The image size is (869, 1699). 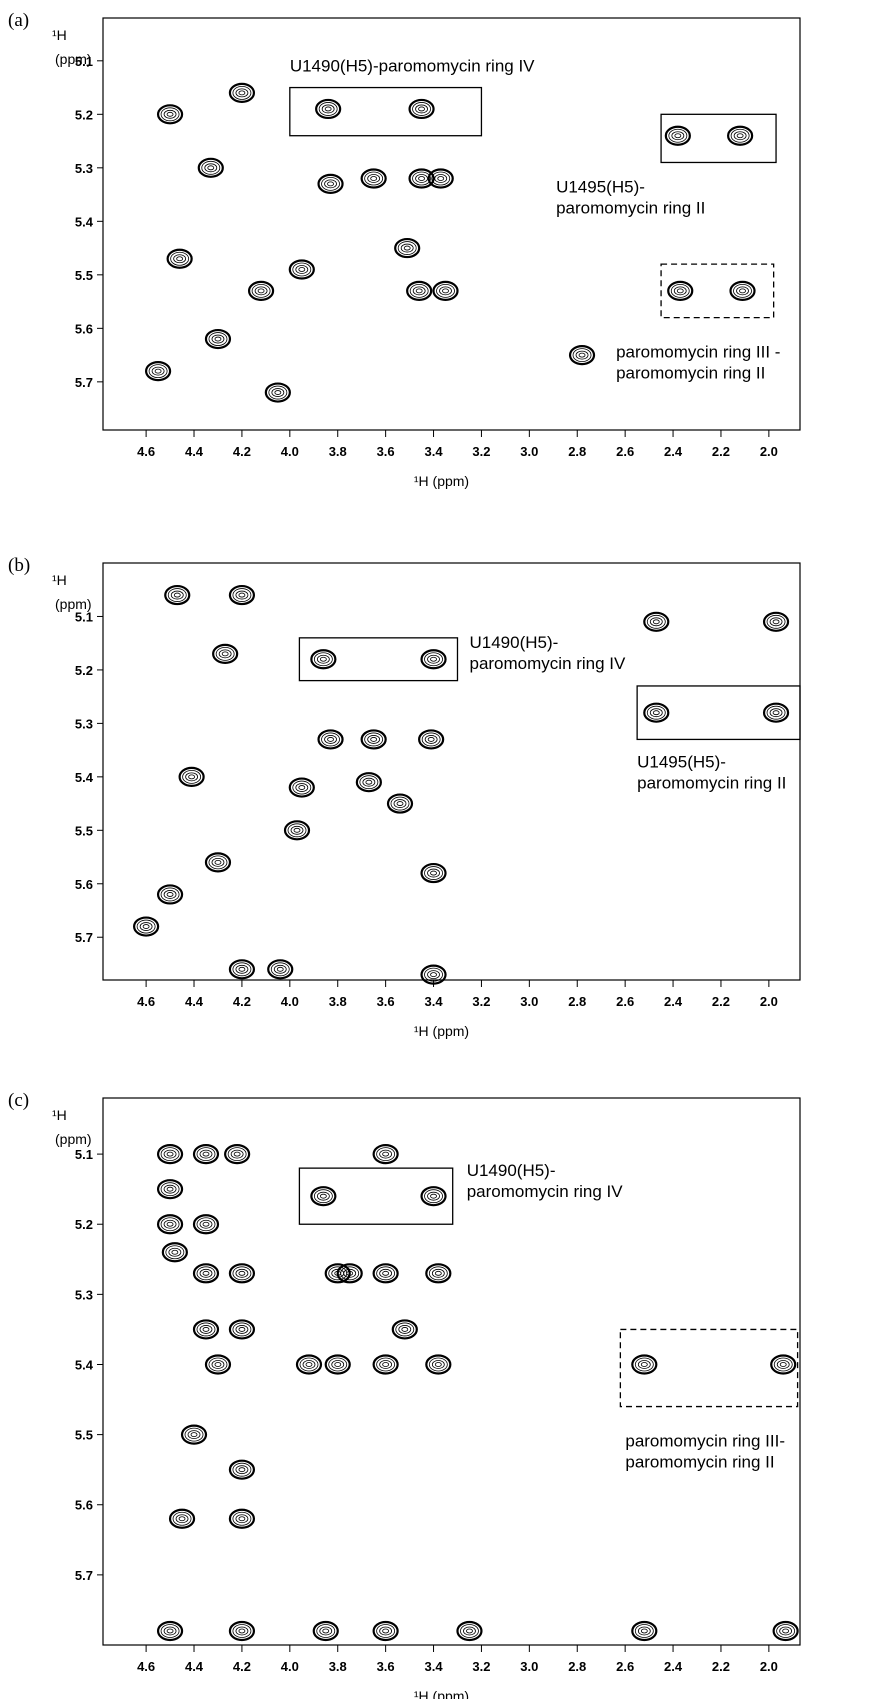 What do you see at coordinates (529, 1666) in the screenshot?
I see `x-tick-label: 3.0` at bounding box center [529, 1666].